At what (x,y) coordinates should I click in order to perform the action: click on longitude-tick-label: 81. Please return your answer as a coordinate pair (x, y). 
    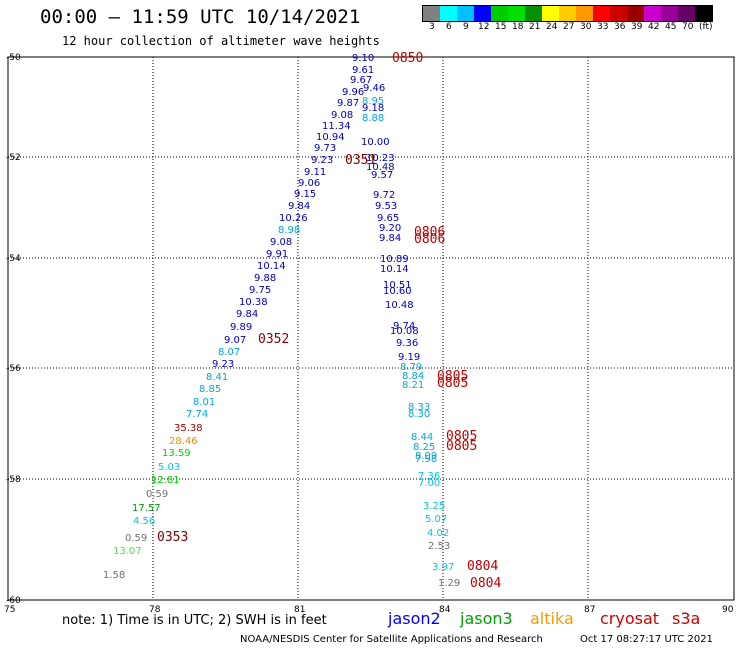
    Looking at the image, I should click on (299, 610).